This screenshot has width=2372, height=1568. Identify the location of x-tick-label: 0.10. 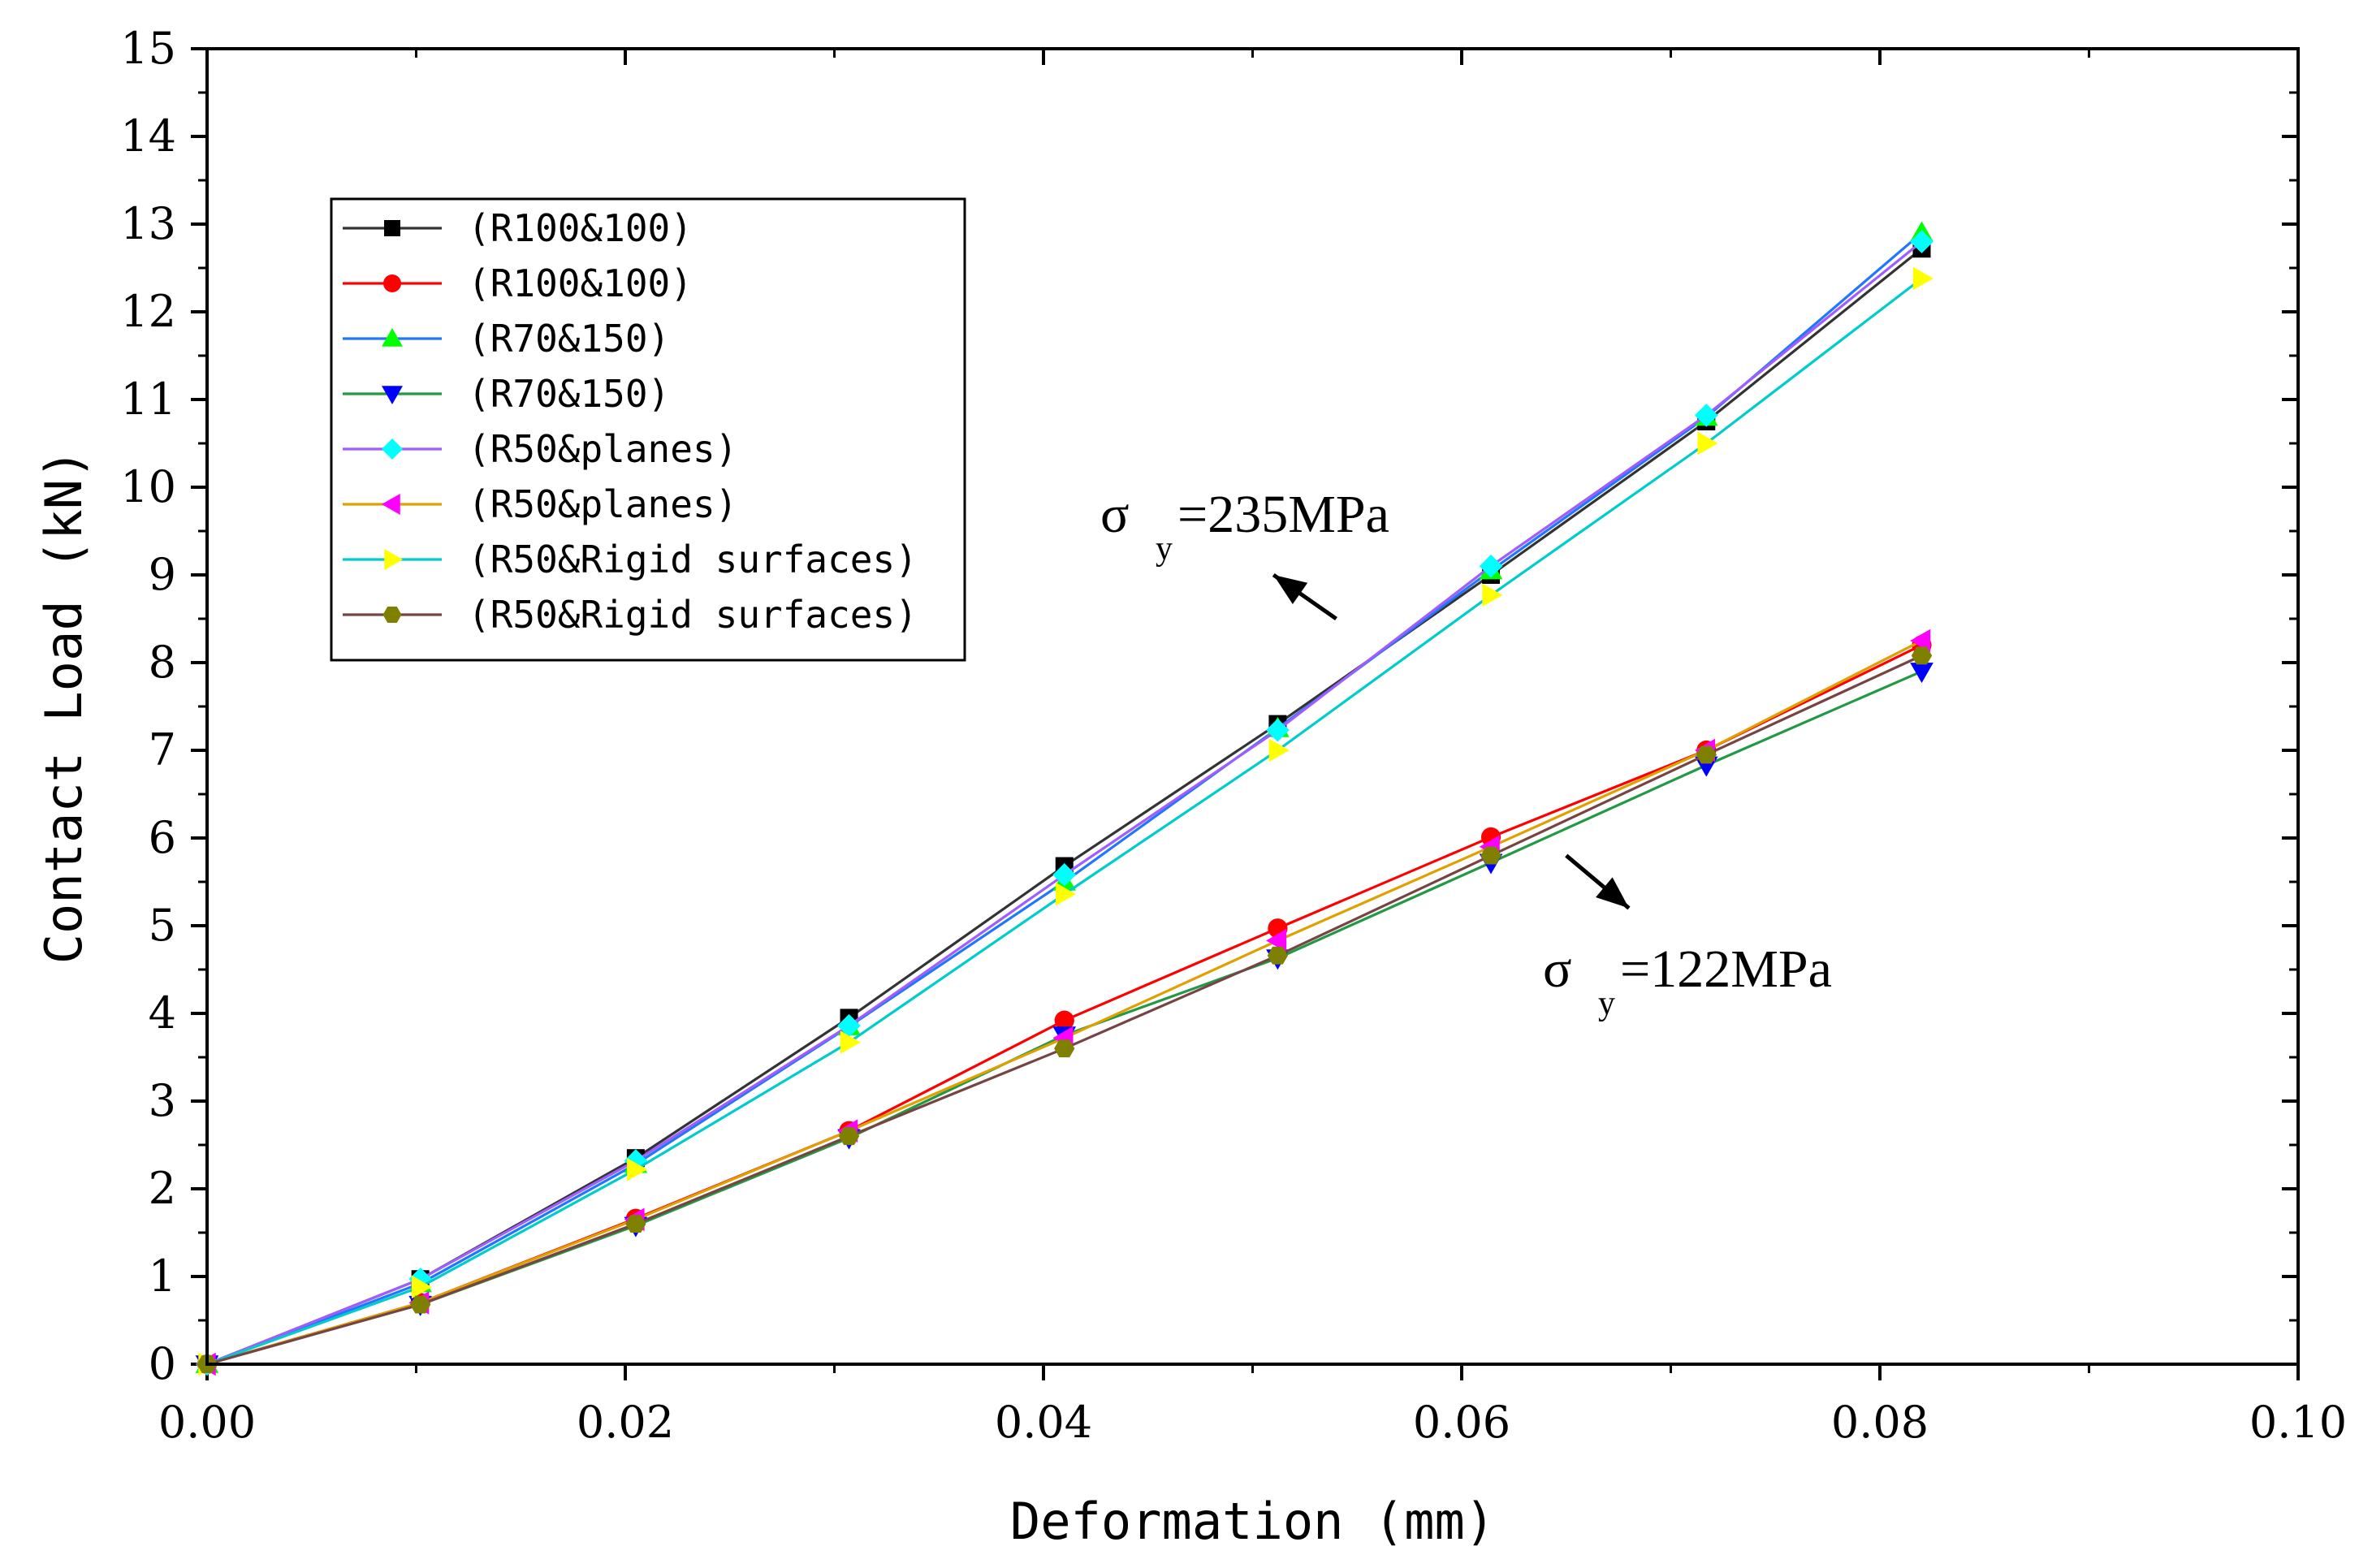
(2298, 1422).